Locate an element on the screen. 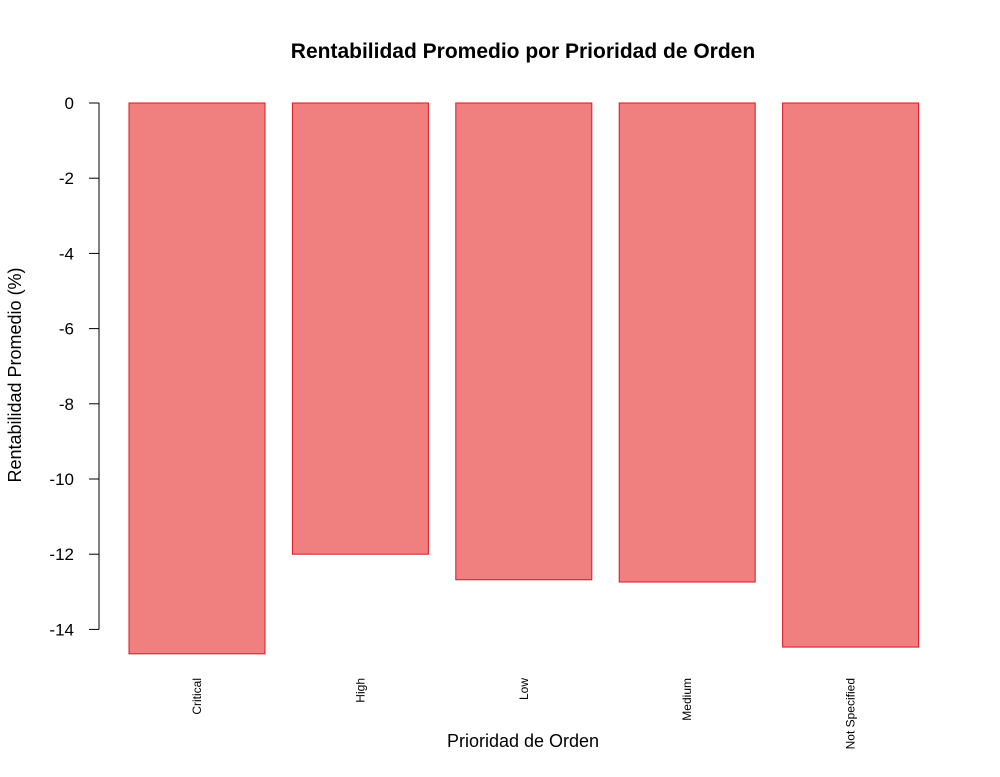  x-tick-label: High is located at coordinates (360, 690).